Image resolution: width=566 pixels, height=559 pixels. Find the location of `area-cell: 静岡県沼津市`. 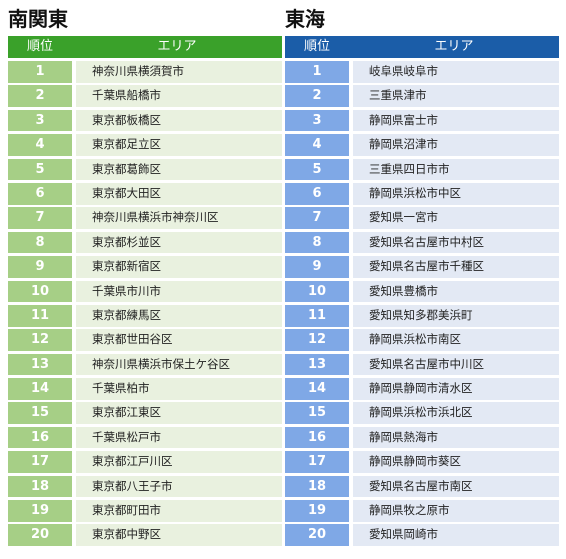

area-cell: 静岡県沼津市 is located at coordinates (456, 145).